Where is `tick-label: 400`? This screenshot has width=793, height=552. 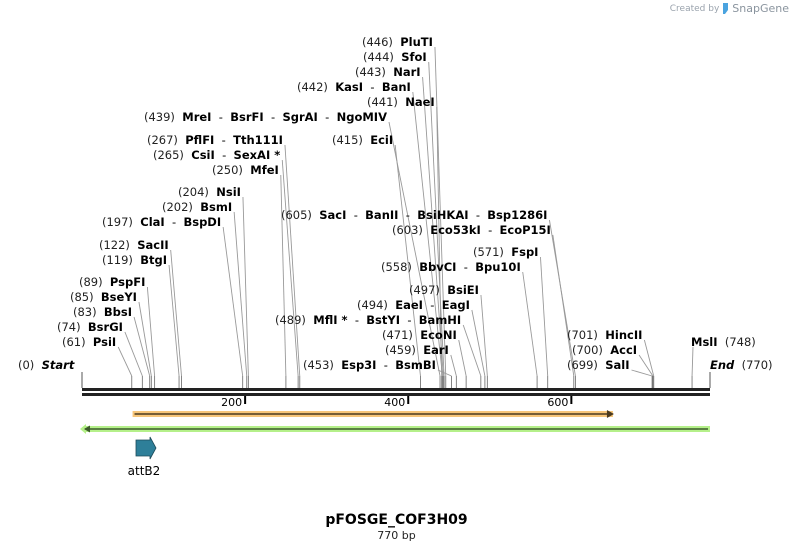
tick-label: 400 is located at coordinates (394, 402).